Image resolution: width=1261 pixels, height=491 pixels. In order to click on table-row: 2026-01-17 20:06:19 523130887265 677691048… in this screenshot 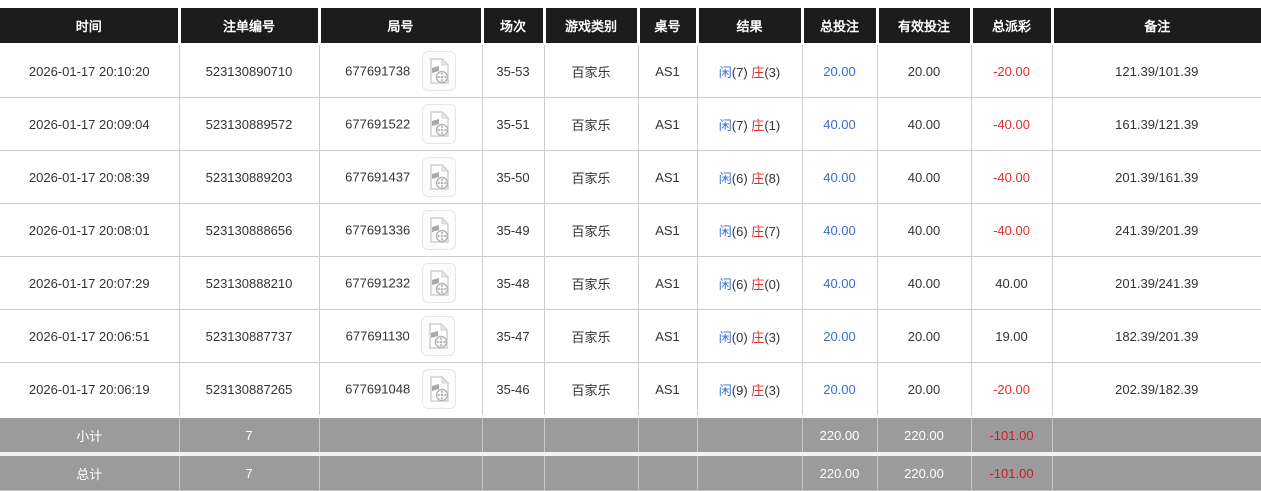, I will do `click(630, 389)`.